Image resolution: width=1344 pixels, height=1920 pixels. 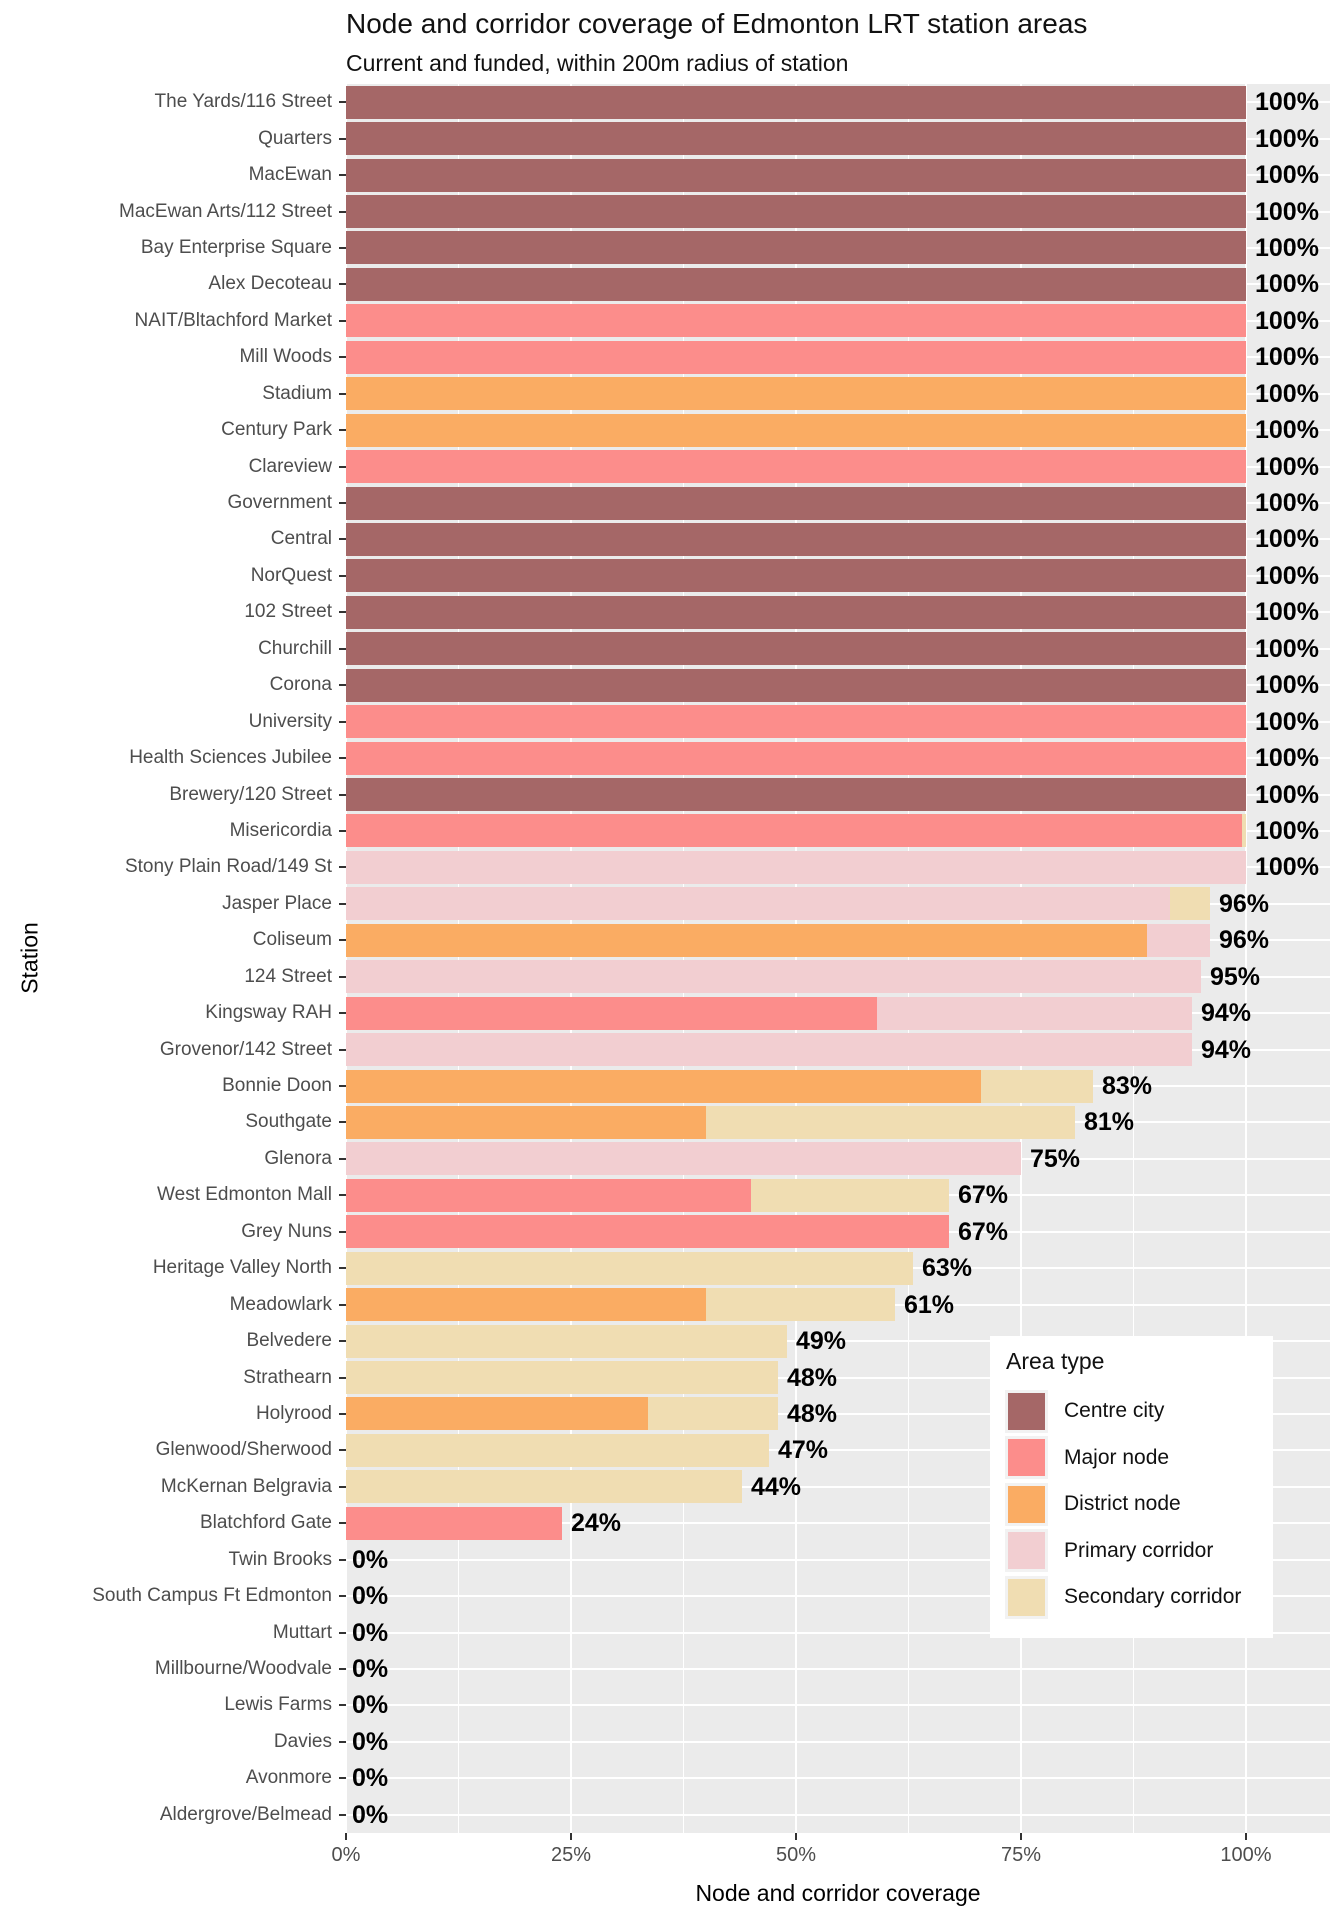 What do you see at coordinates (291, 575) in the screenshot?
I see `station-label: NorQuest` at bounding box center [291, 575].